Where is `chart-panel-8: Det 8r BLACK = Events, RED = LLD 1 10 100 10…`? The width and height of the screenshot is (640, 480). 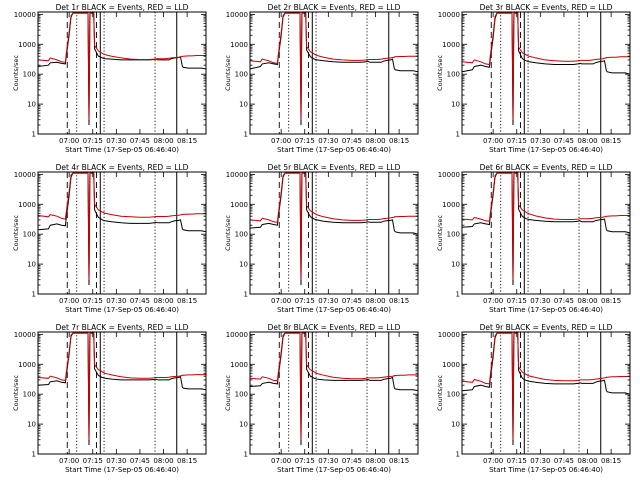
chart-panel-8: Det 8r BLACK = Events, RED = LLD 1 10 100 10… is located at coordinates (321, 398).